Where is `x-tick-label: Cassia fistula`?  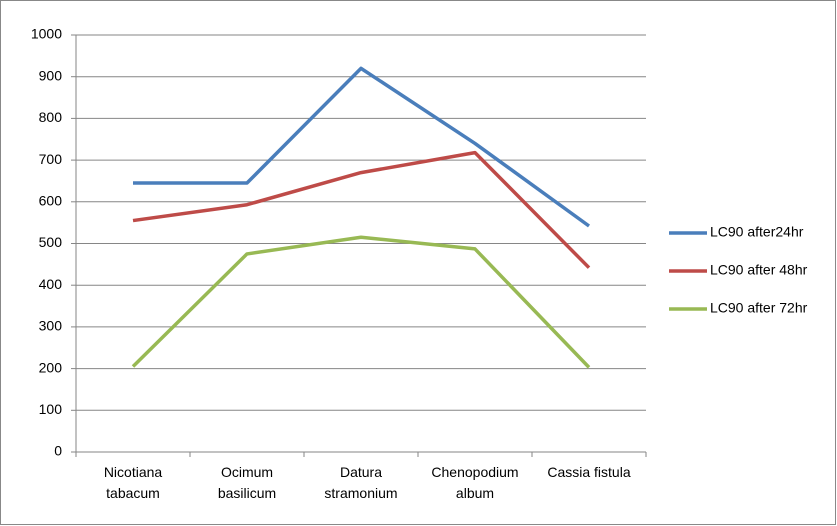 x-tick-label: Cassia fistula is located at coordinates (589, 472).